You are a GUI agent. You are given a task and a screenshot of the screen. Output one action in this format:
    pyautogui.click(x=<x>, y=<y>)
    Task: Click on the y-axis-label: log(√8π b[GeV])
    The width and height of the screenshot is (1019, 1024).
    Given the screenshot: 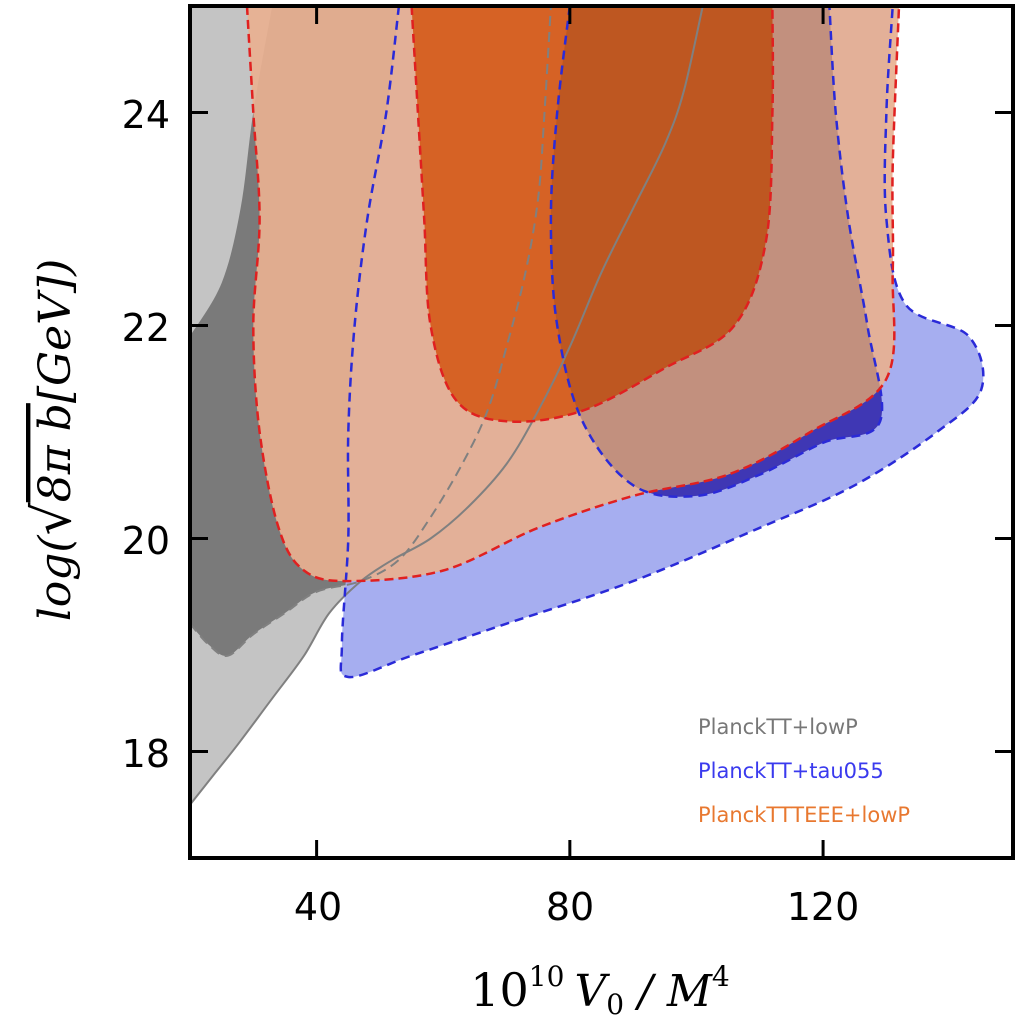 What is the action you would take?
    pyautogui.click(x=53, y=440)
    